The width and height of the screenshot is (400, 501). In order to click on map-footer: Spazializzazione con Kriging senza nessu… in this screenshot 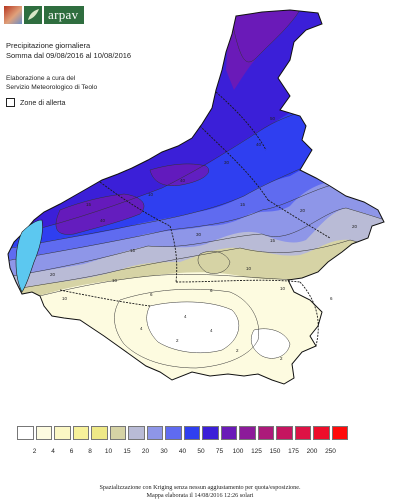, I will do `click(200, 491)`.